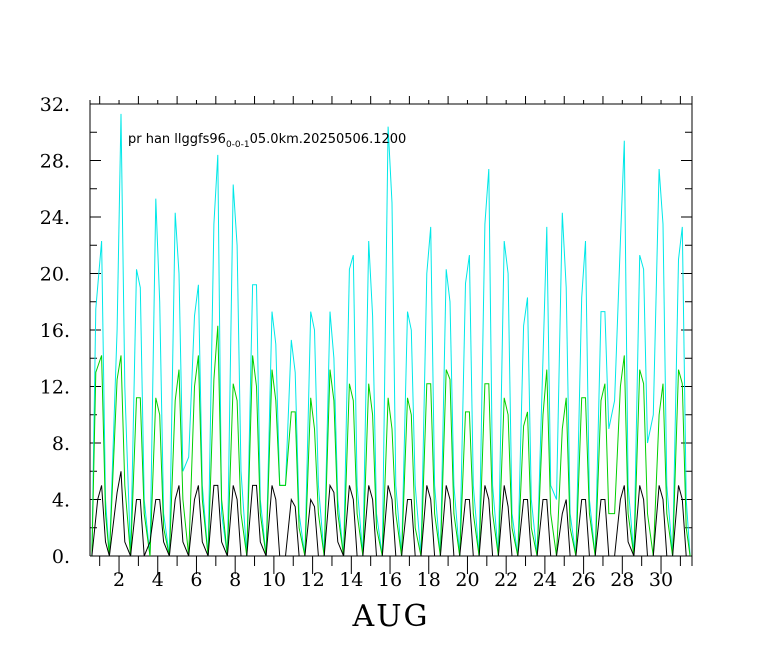  Describe the element at coordinates (545, 580) in the screenshot. I see `x-tick-label: 24` at that location.